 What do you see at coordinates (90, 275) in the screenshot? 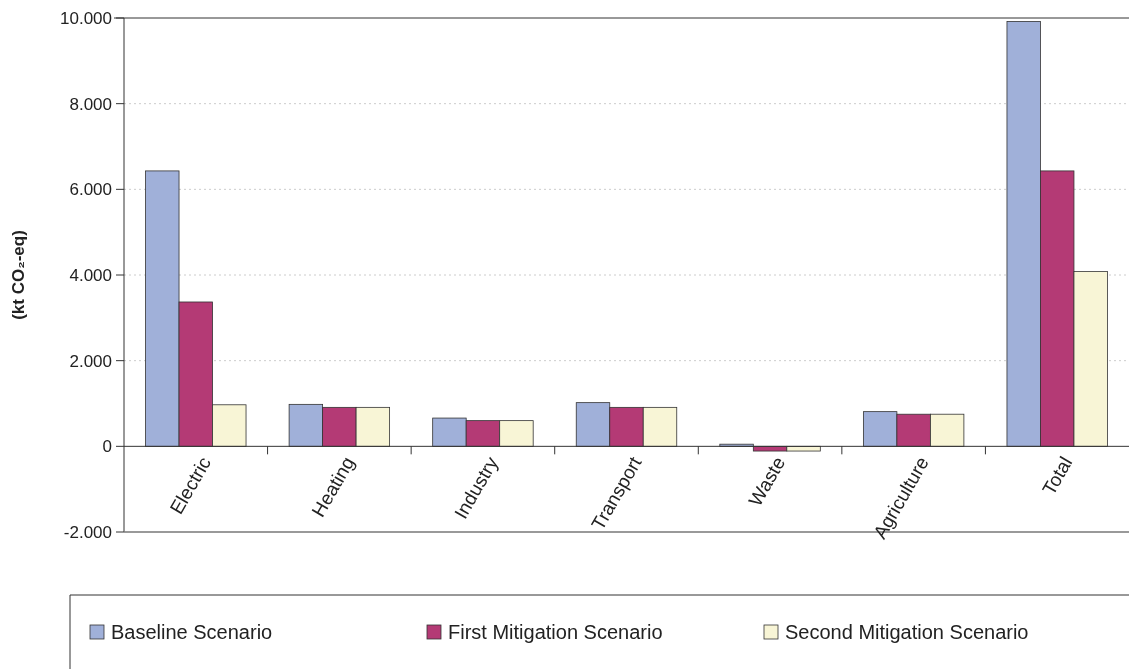
I see `y-tick-label: 4.000` at bounding box center [90, 275].